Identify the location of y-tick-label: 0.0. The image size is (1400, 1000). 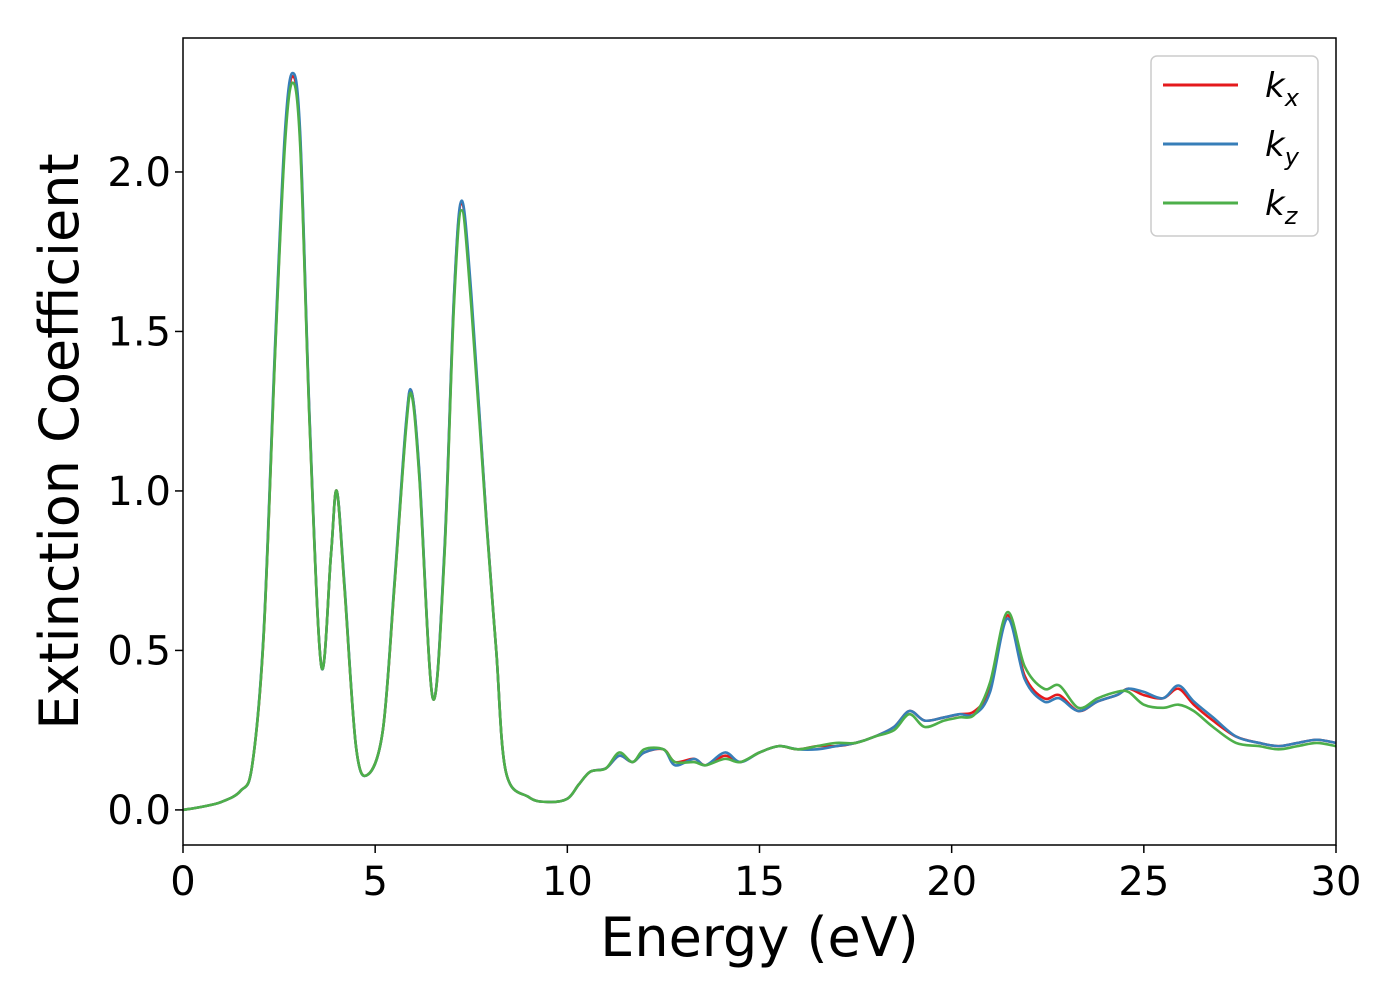
(139, 811).